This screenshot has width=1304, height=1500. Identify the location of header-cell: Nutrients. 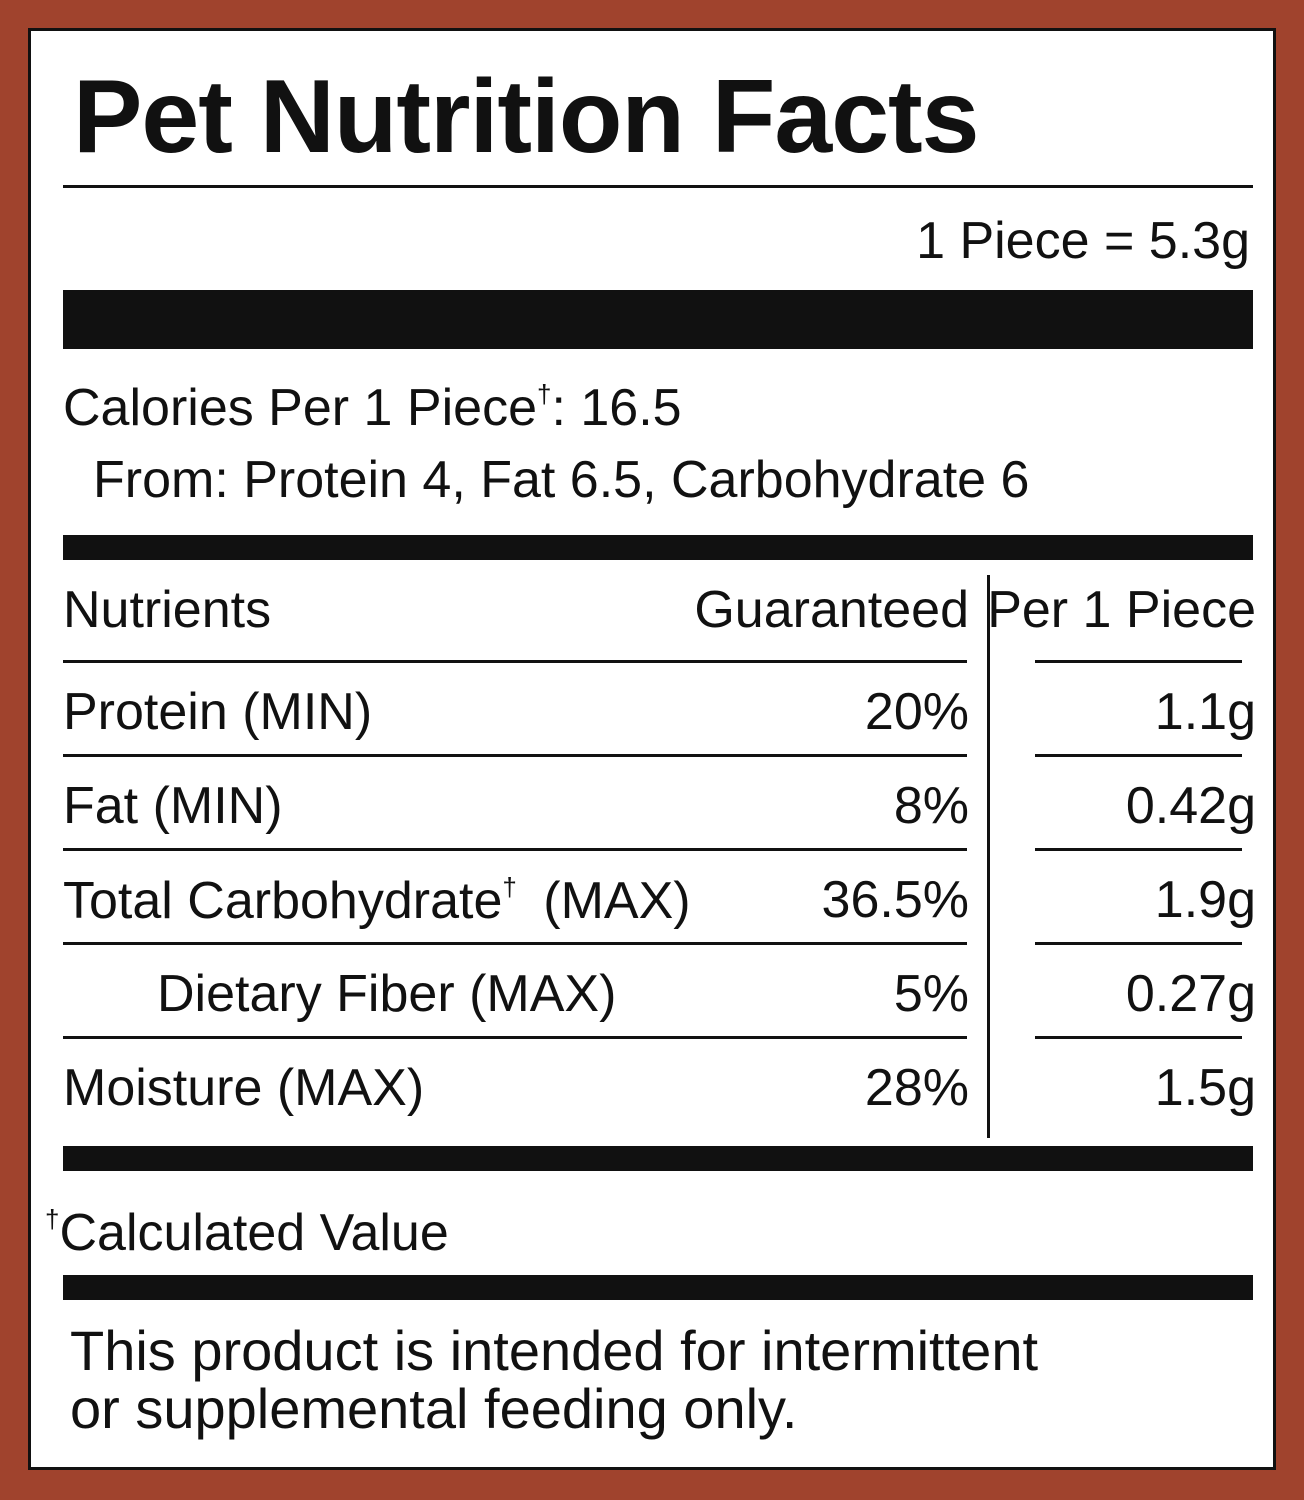
(167, 610).